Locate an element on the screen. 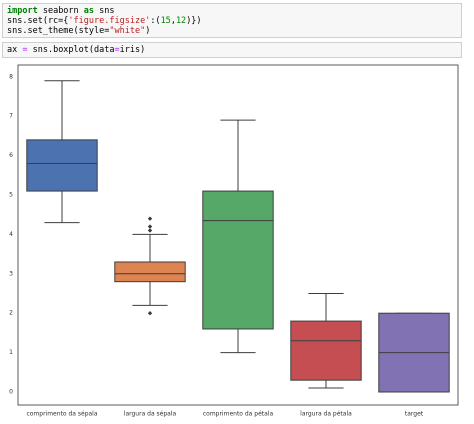  code-token: sns is located at coordinates (104, 11).